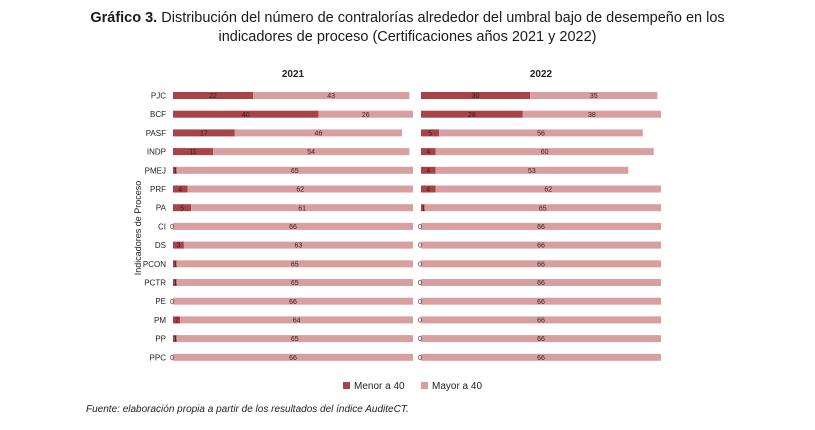  I want to click on category-label-prf: PRF, so click(158, 189).